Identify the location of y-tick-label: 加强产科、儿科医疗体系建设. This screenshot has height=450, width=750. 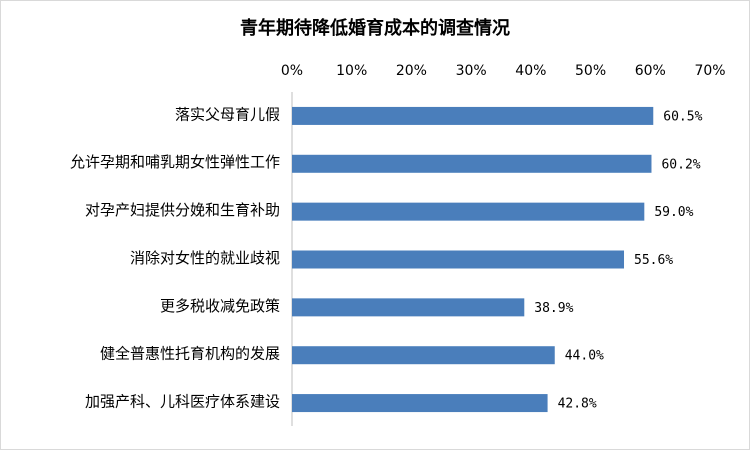
(182, 402).